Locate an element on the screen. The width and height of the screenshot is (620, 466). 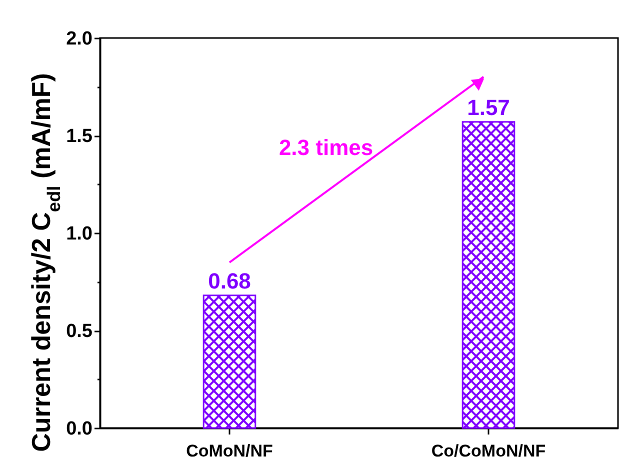
data-label: 0.68 is located at coordinates (229, 281).